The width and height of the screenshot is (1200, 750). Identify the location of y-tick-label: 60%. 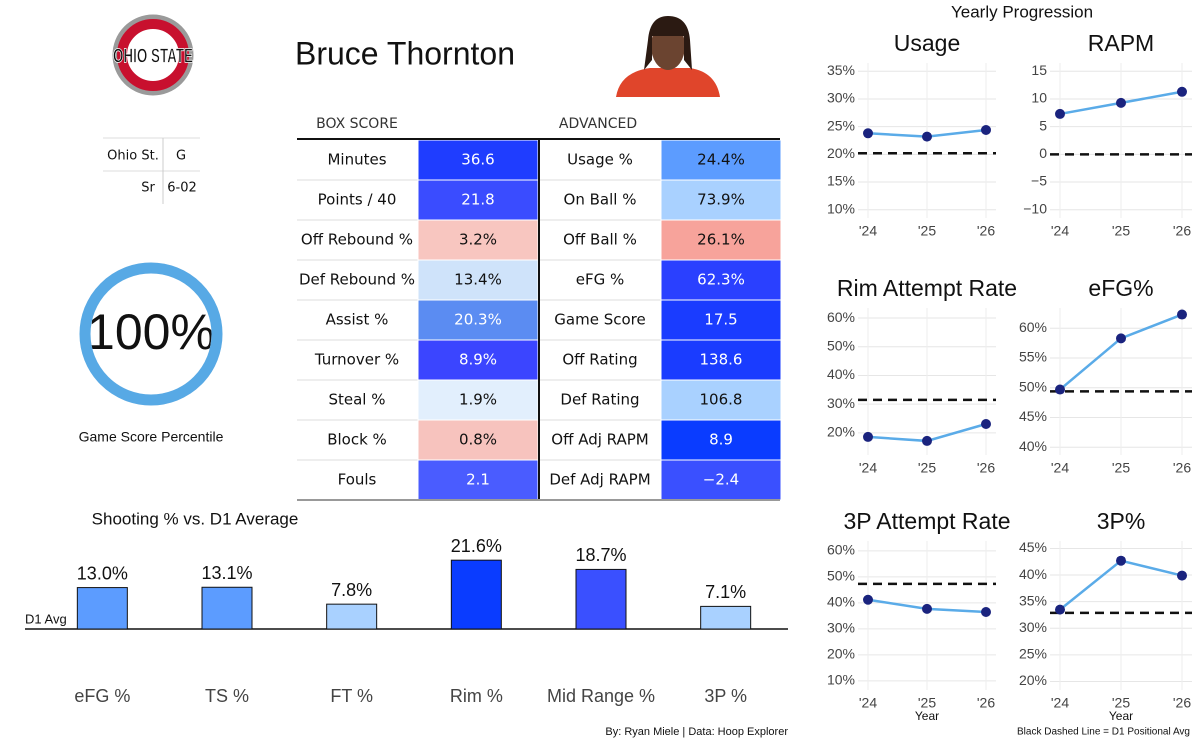
(1033, 327).